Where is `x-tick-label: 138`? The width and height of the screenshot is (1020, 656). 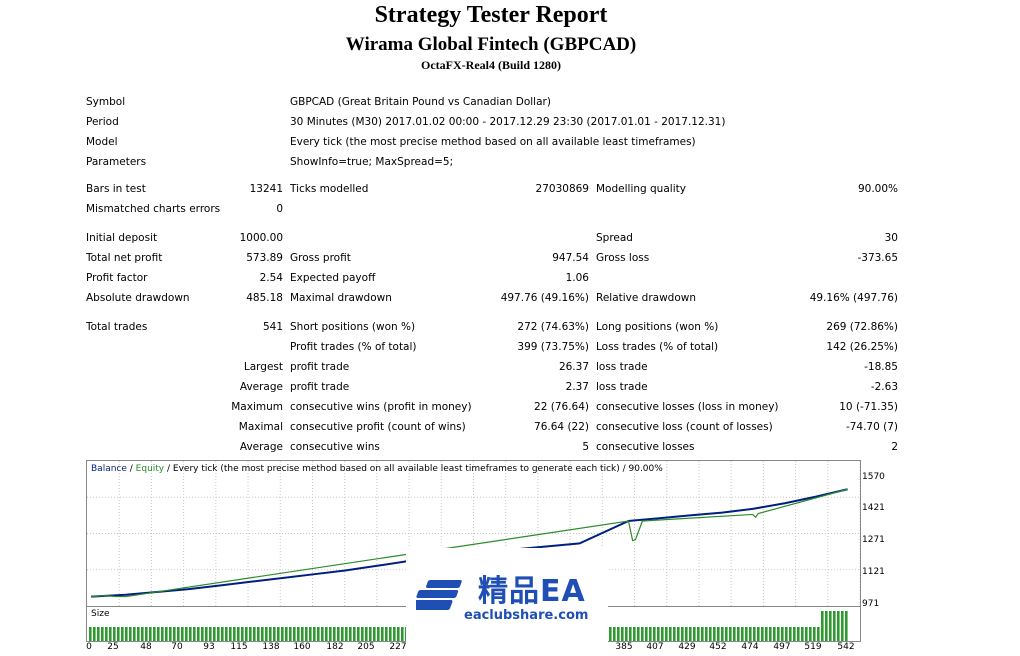 x-tick-label: 138 is located at coordinates (271, 647).